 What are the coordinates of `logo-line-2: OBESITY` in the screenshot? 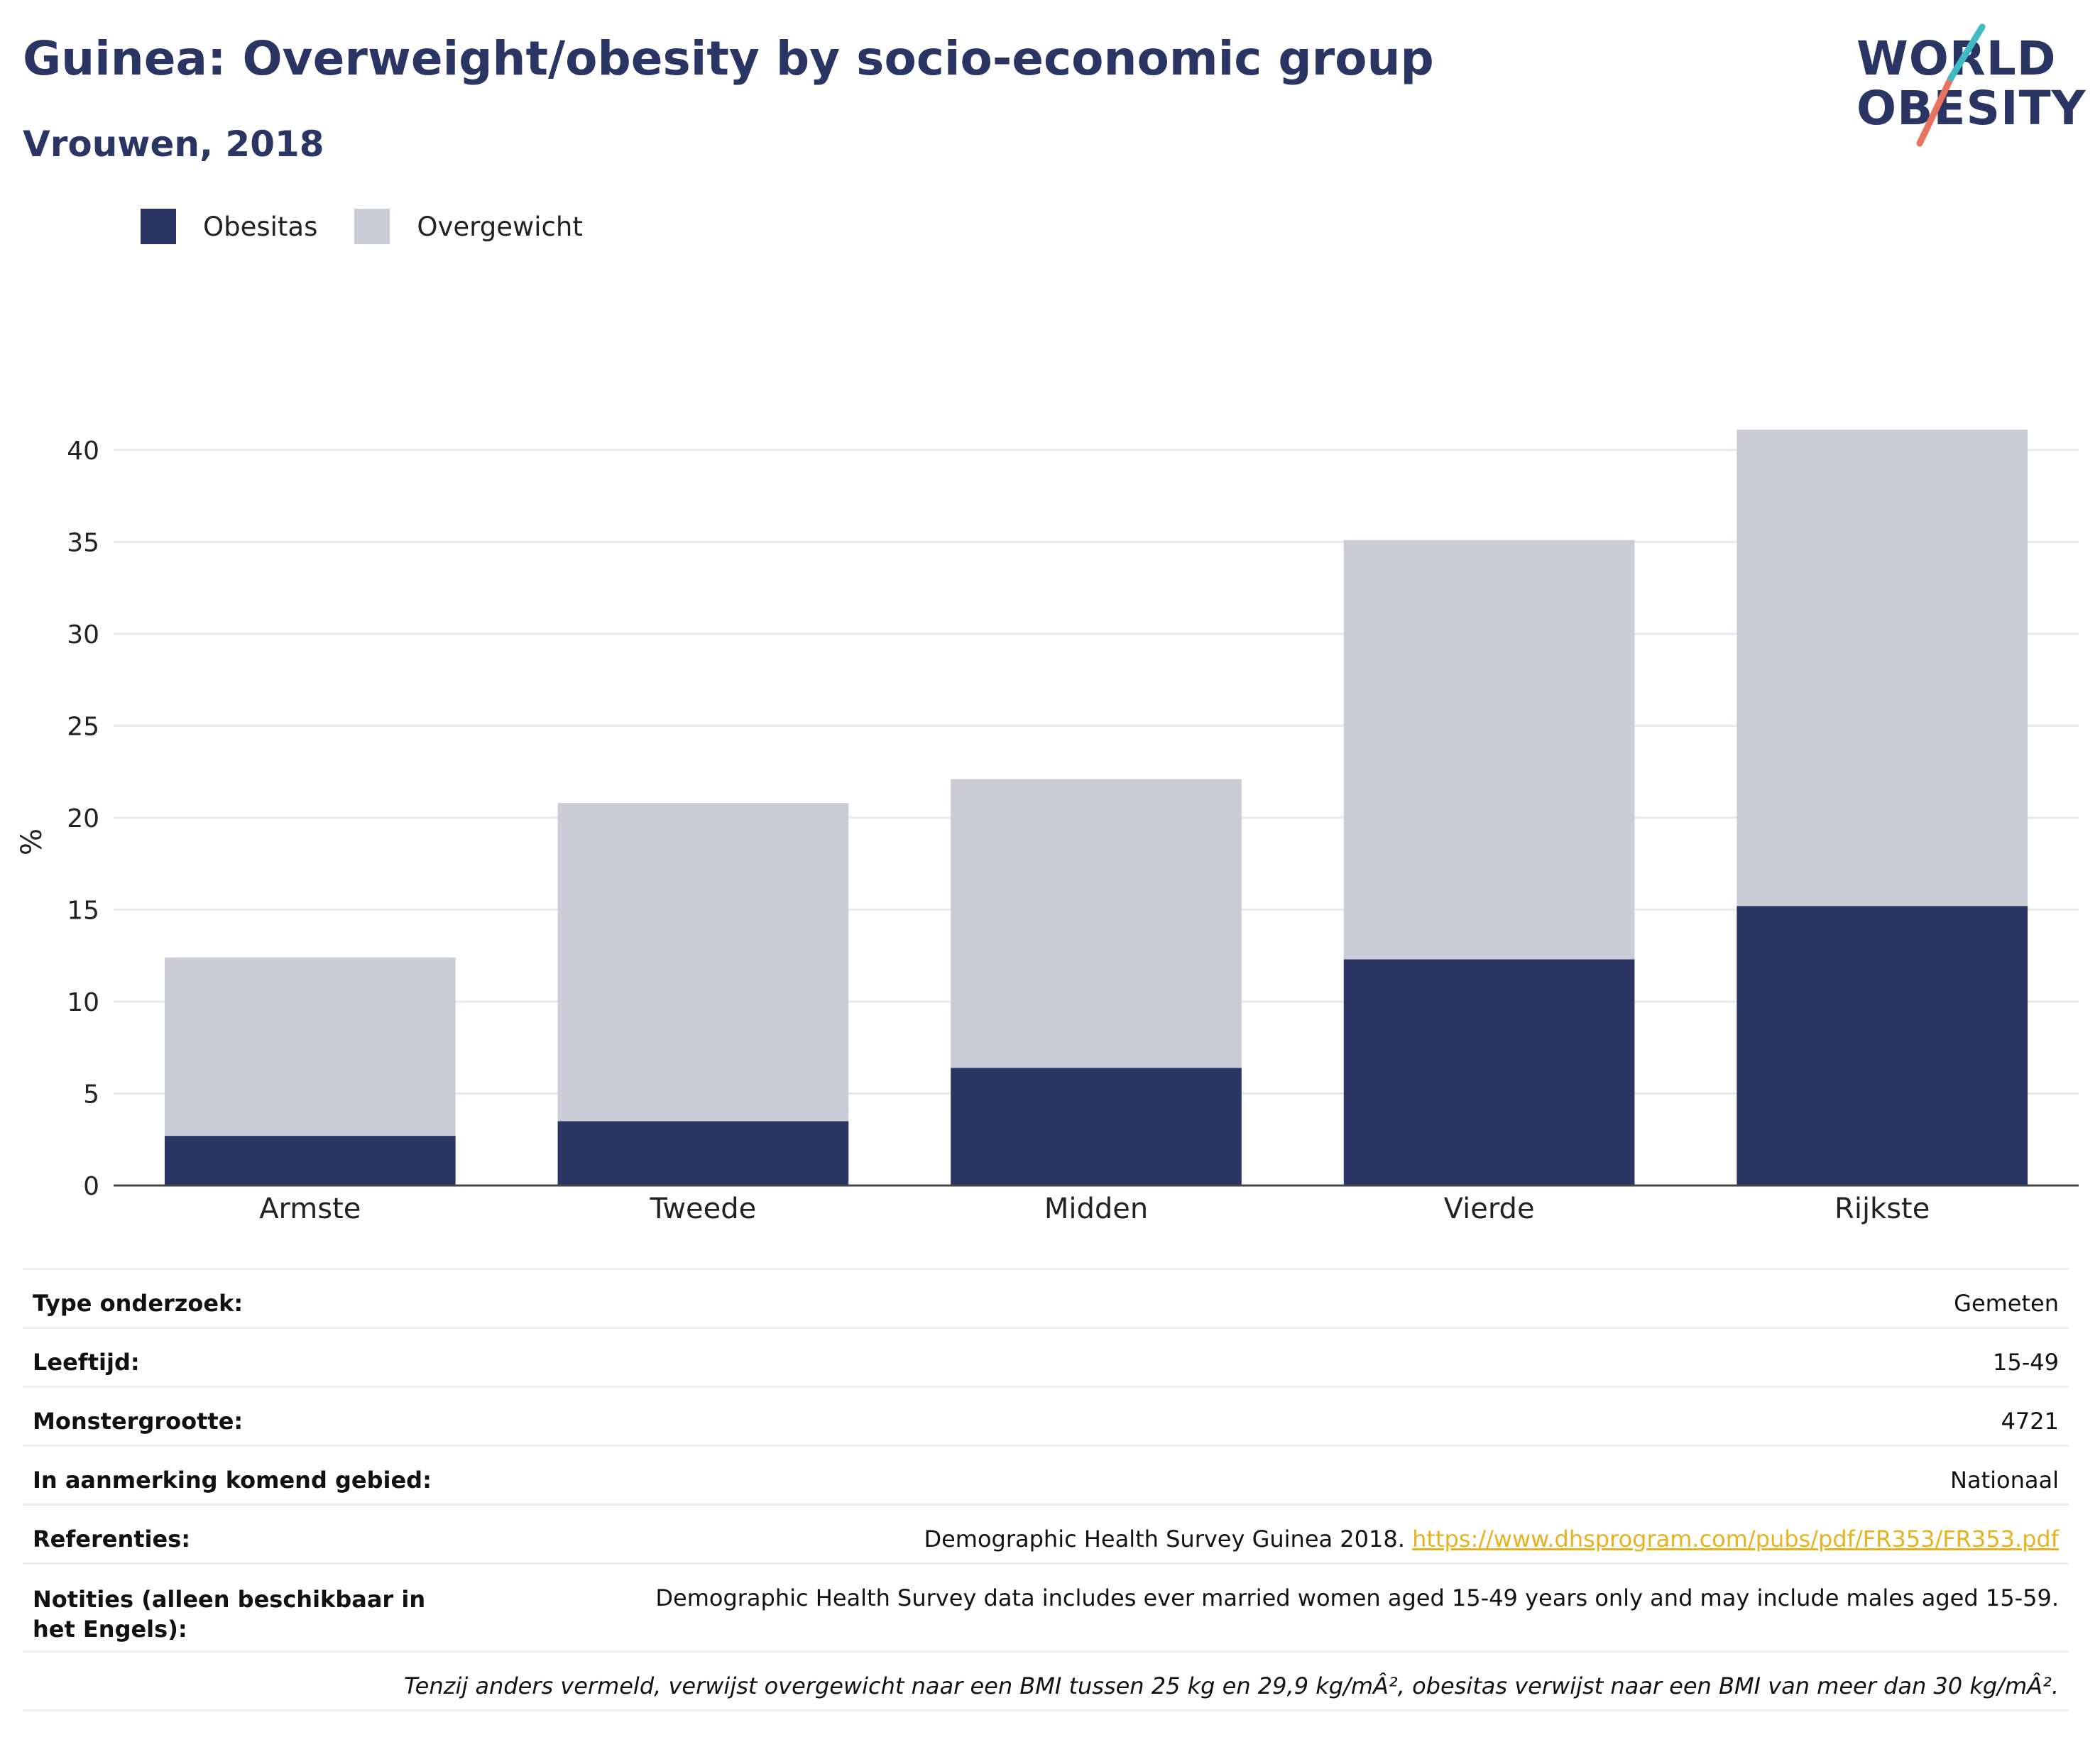 It's located at (1971, 108).